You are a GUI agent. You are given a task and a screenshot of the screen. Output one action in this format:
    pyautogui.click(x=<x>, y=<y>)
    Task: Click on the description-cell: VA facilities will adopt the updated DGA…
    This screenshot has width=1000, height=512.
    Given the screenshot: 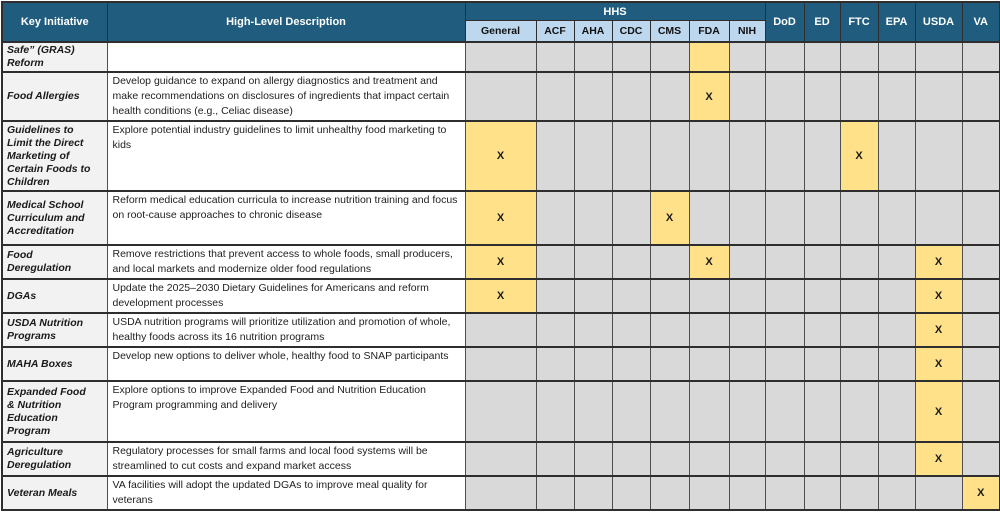 What is the action you would take?
    pyautogui.click(x=286, y=493)
    